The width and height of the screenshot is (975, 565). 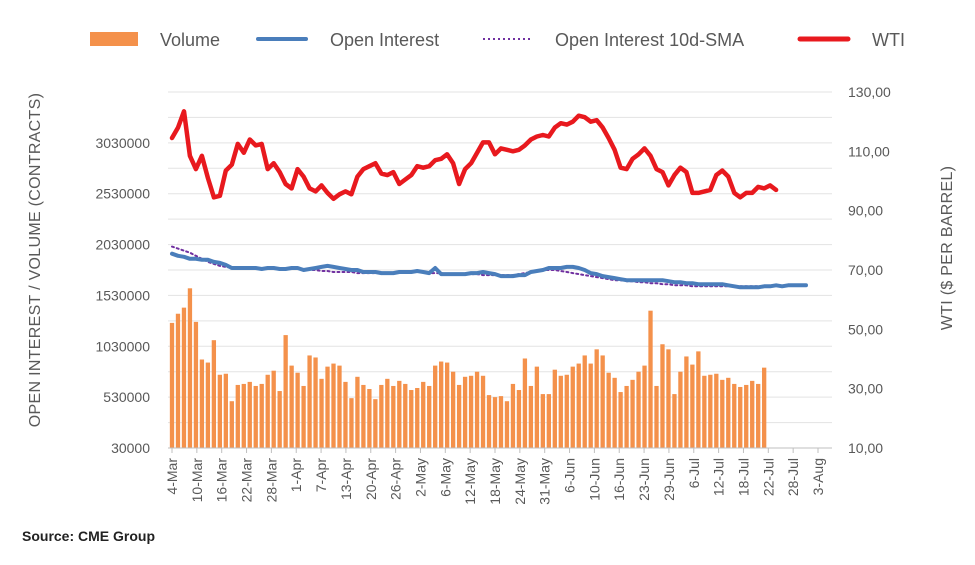 What do you see at coordinates (869, 92) in the screenshot?
I see `right-tick-label: 130,00` at bounding box center [869, 92].